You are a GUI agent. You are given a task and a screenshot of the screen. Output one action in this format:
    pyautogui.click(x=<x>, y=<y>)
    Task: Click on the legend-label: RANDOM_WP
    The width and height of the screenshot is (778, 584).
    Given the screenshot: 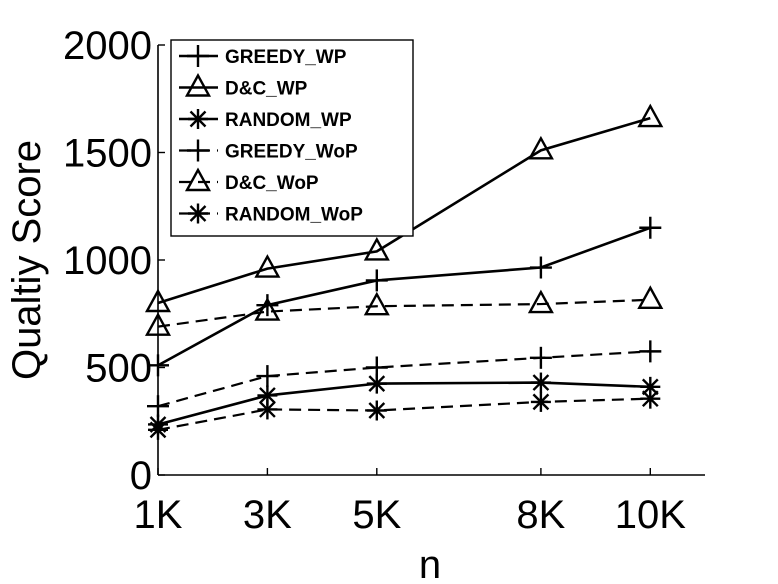 What is the action you would take?
    pyautogui.click(x=288, y=120)
    